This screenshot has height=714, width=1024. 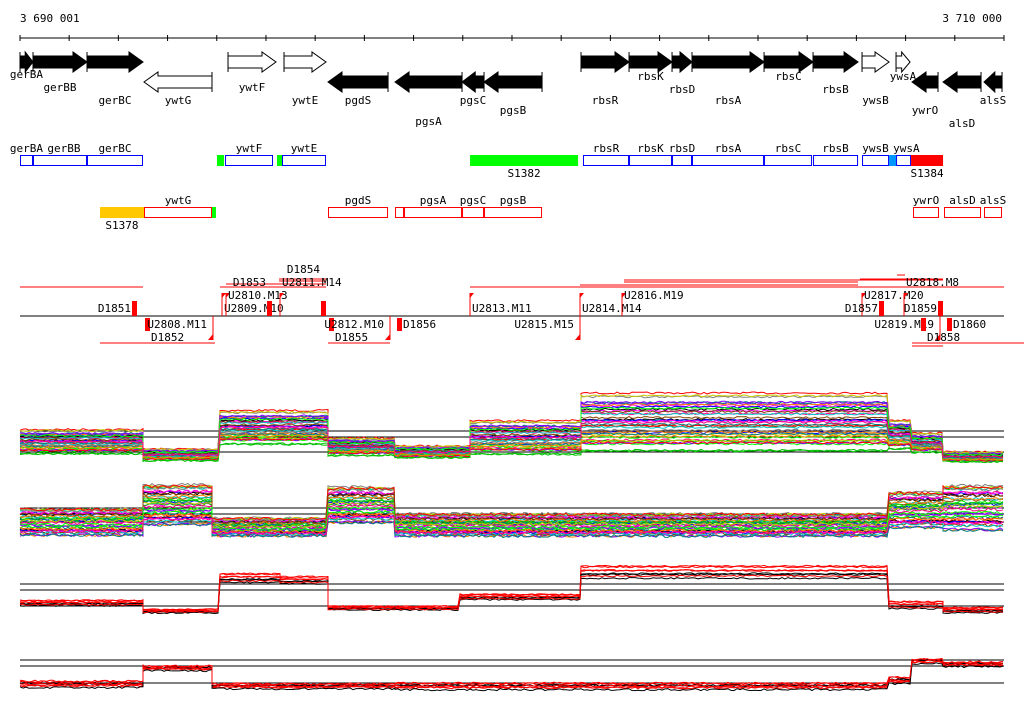 What do you see at coordinates (969, 324) in the screenshot?
I see `segment-label: D1860` at bounding box center [969, 324].